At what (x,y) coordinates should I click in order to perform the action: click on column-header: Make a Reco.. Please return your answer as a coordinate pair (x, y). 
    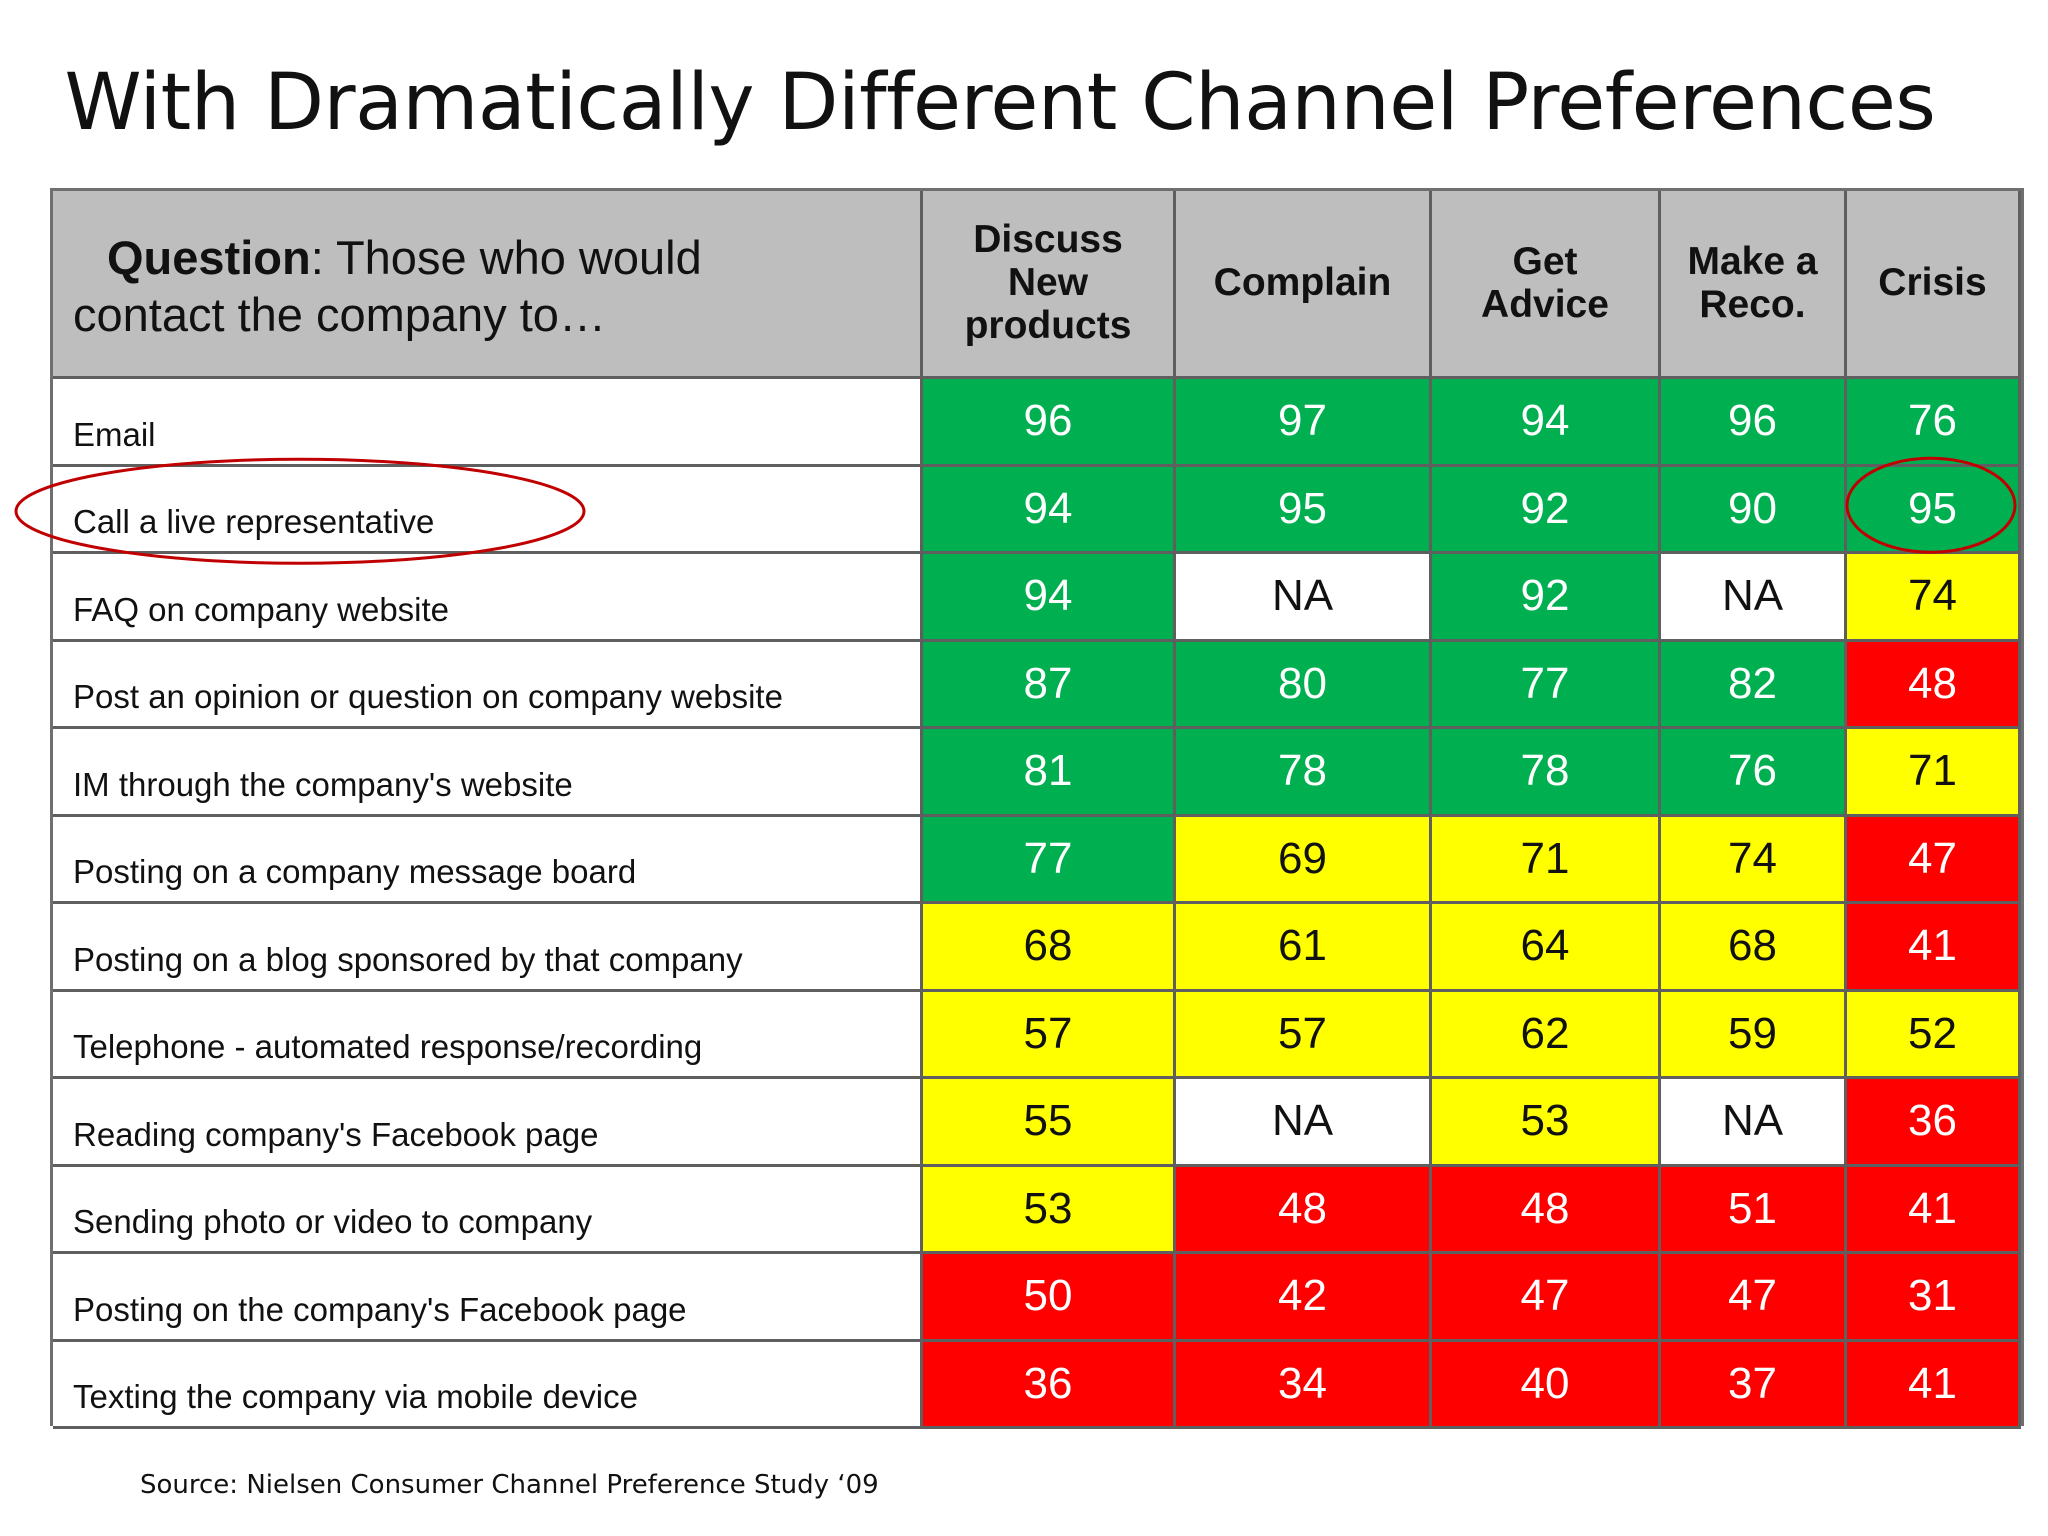
    Looking at the image, I should click on (1754, 285).